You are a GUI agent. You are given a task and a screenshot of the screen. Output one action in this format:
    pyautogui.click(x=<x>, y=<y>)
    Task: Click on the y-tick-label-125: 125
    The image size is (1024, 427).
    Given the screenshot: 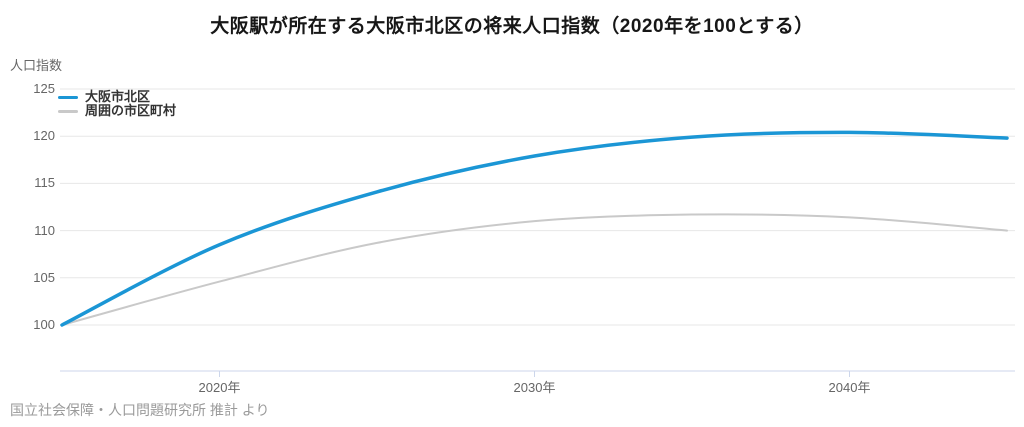 What is the action you would take?
    pyautogui.click(x=44, y=88)
    